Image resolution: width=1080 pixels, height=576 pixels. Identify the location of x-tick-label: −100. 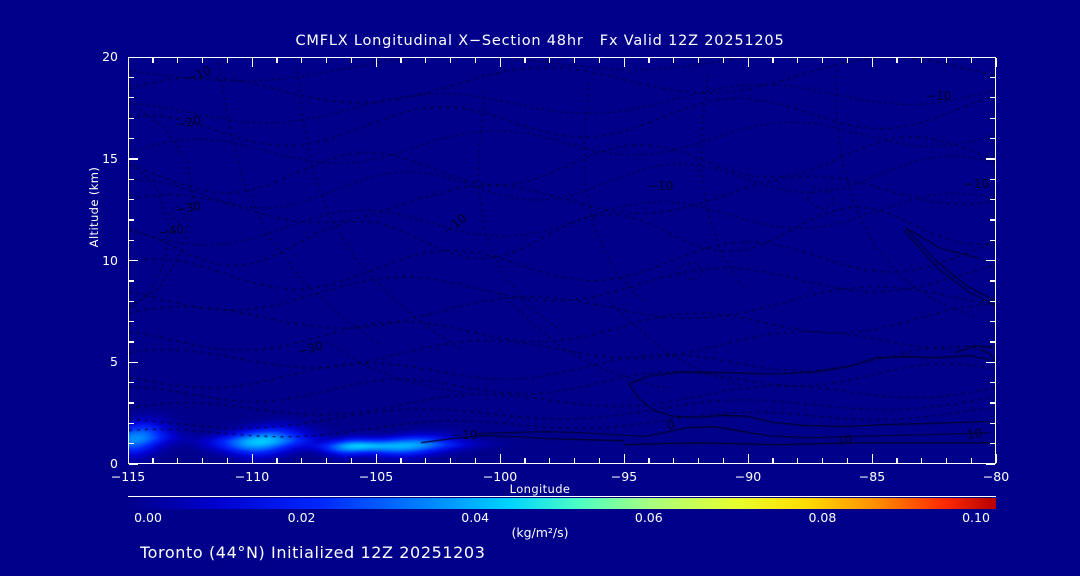
(500, 476).